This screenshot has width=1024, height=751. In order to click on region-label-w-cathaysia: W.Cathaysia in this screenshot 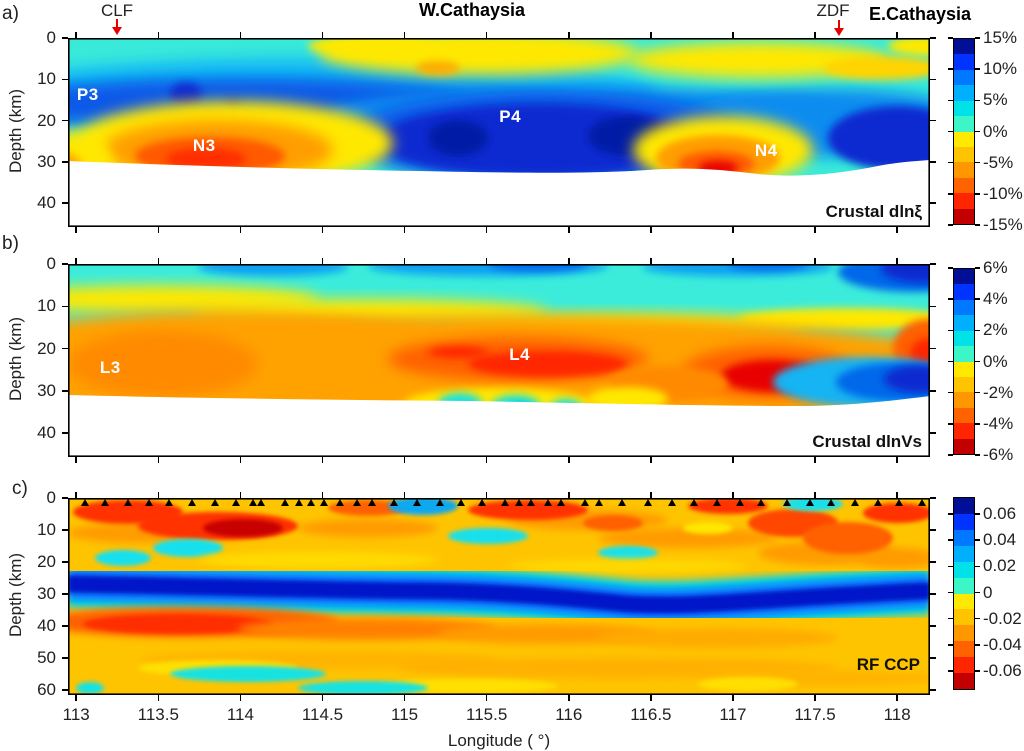, I will do `click(472, 10)`.